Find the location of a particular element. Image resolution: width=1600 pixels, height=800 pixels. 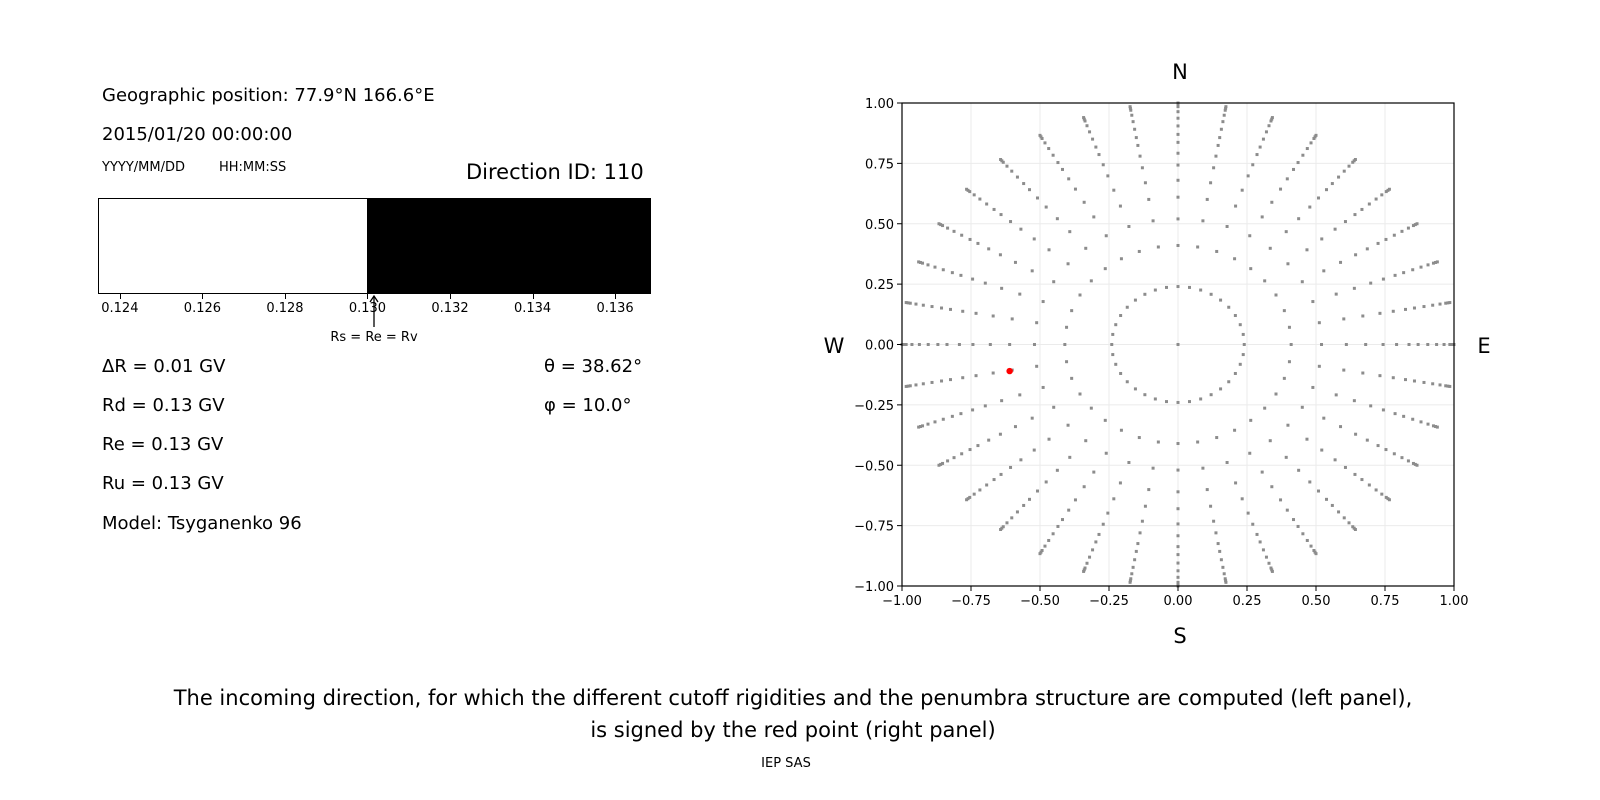

colorbar-tick-label: 0.124 is located at coordinates (120, 308).